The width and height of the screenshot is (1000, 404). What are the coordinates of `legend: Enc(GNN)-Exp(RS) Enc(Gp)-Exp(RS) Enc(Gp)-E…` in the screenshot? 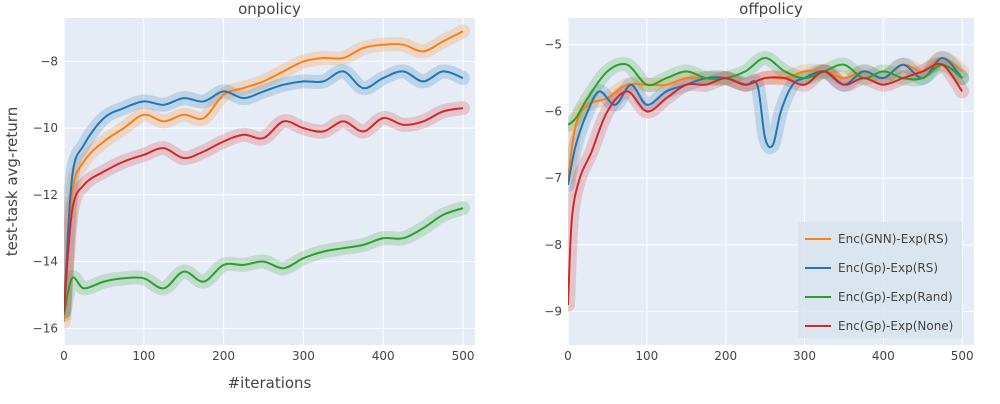 It's located at (880, 280).